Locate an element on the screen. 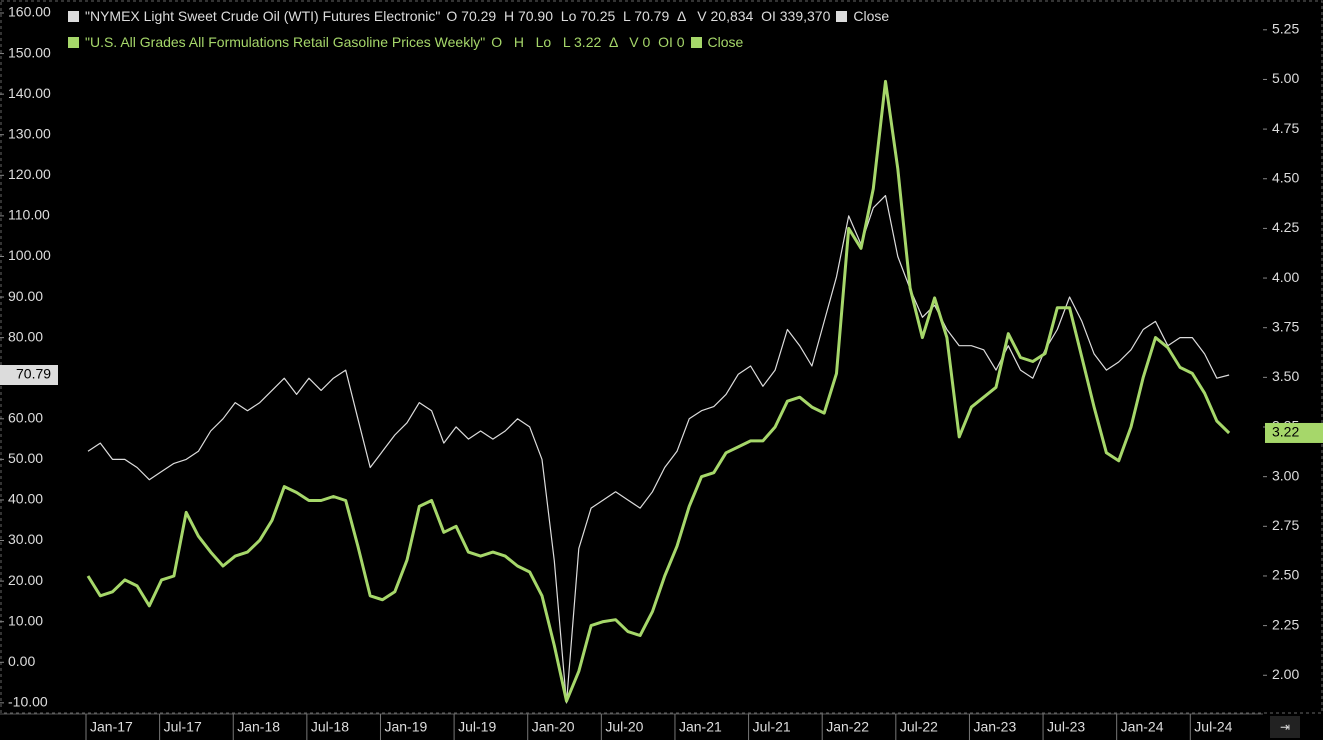  x-tick-label: Jul-23 is located at coordinates (1066, 727).